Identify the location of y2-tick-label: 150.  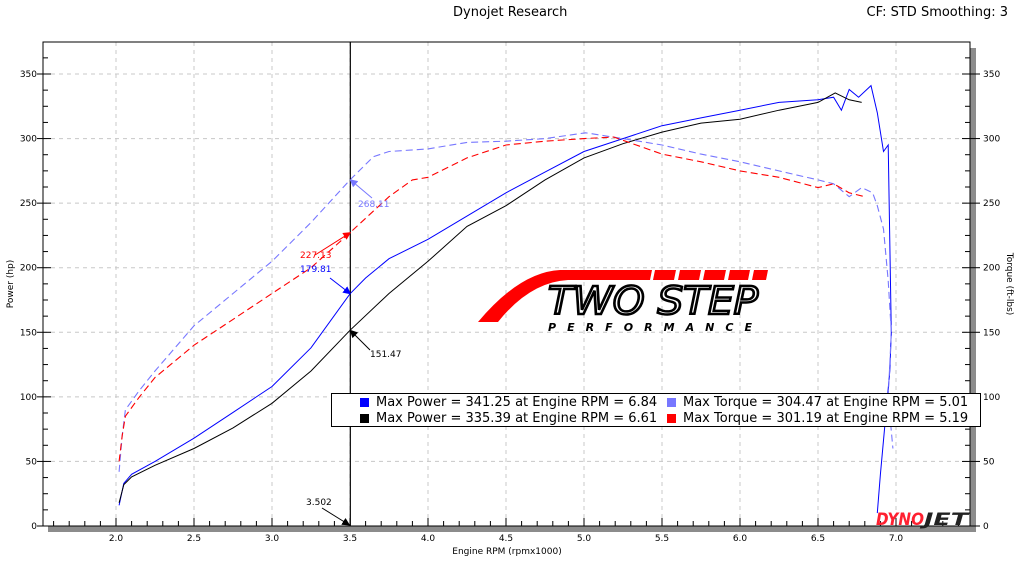
(991, 333).